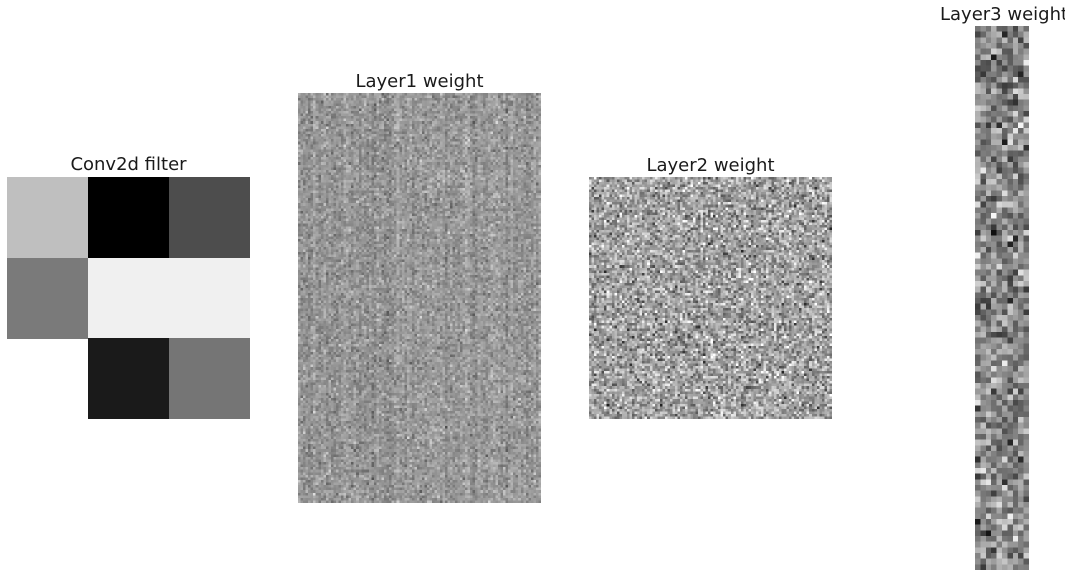 This screenshot has width=1065, height=577. What do you see at coordinates (710, 298) in the screenshot?
I see `layer2-weight-heatmap` at bounding box center [710, 298].